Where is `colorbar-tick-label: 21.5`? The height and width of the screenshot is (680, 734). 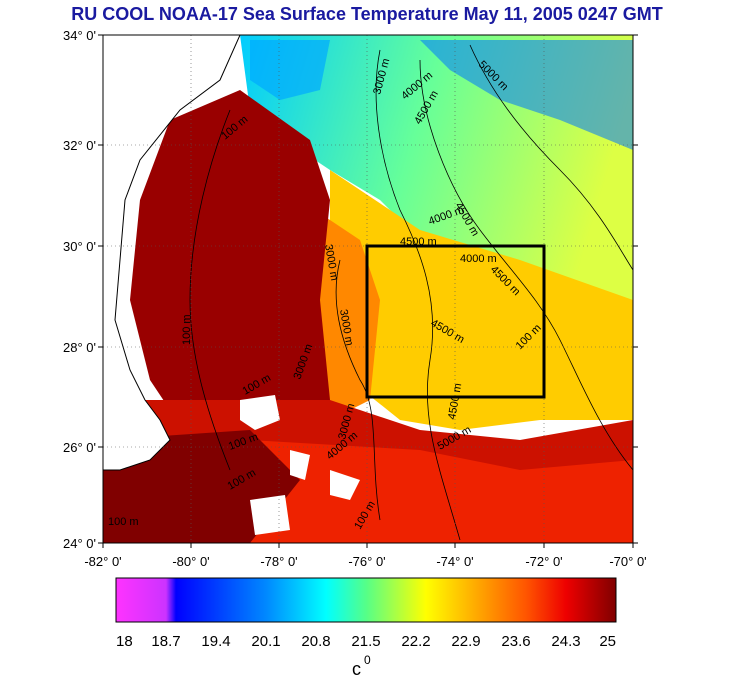
colorbar-tick-label: 21.5 is located at coordinates (365, 641).